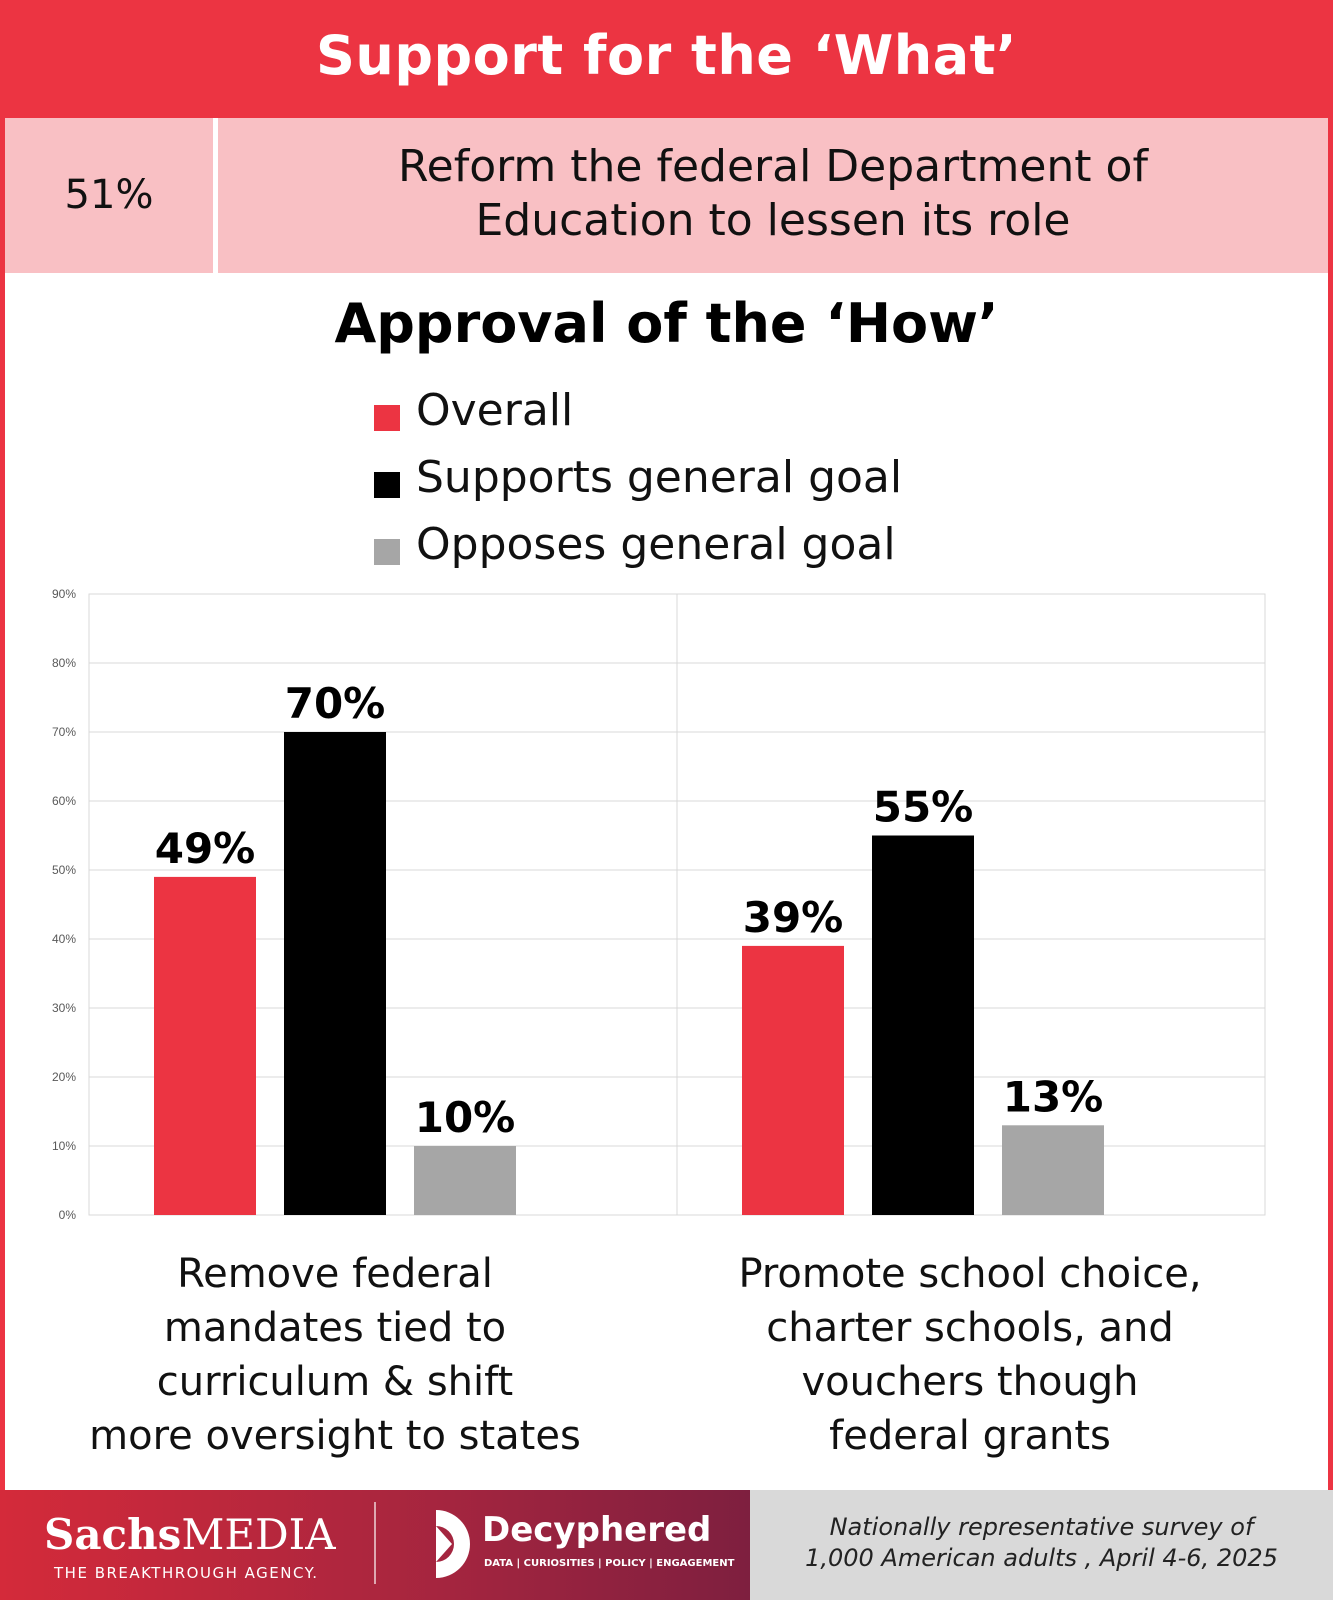  Describe the element at coordinates (335, 1328) in the screenshot. I see `category-label-line: mandates tied to` at that location.